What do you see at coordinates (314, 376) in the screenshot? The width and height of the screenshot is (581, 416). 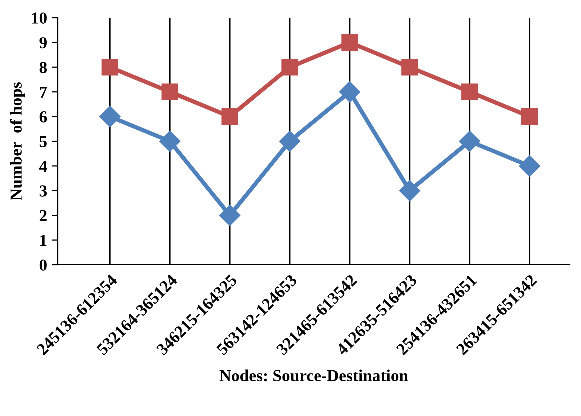 I see `x-axis-title: Nodes: Source-Destination` at bounding box center [314, 376].